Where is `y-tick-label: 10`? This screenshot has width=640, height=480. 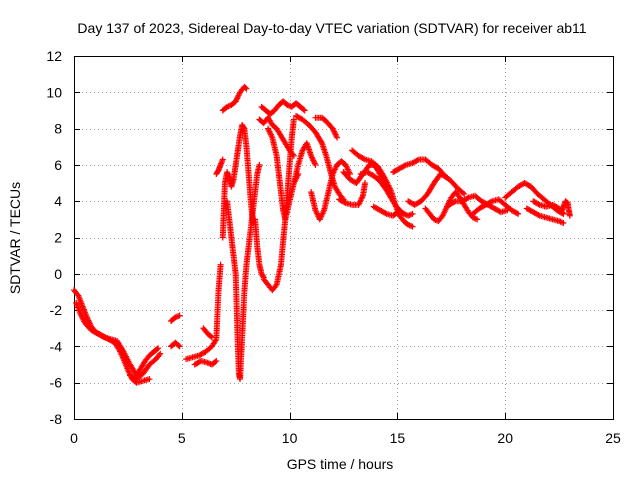
y-tick-label: 10 is located at coordinates (54, 92).